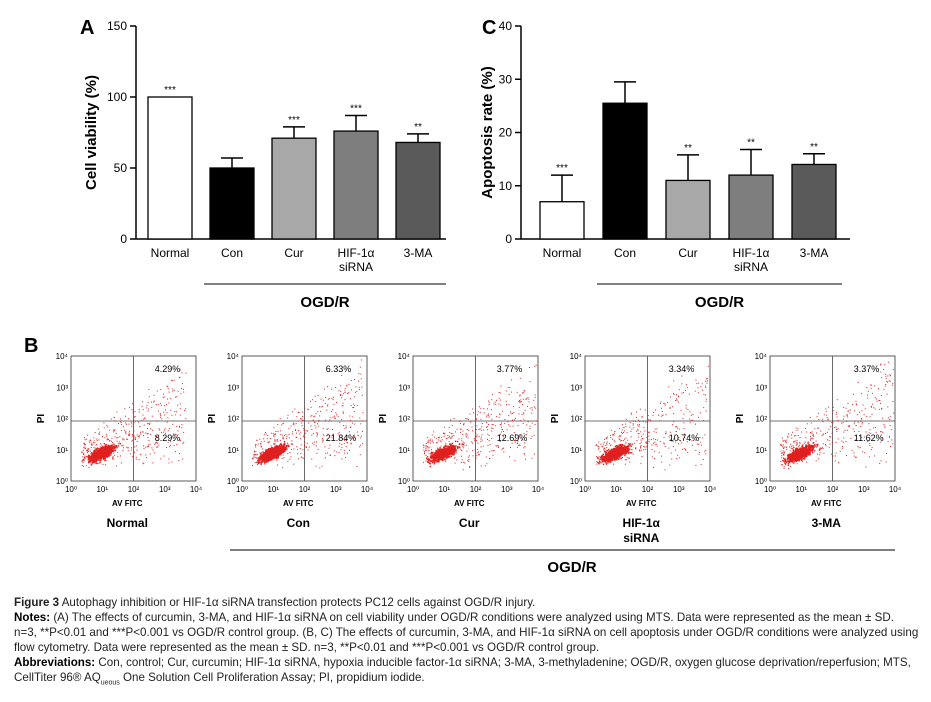 Image resolution: width=931 pixels, height=702 pixels. Describe the element at coordinates (751, 267) in the screenshot. I see `x-tick-label: siRNA` at that location.